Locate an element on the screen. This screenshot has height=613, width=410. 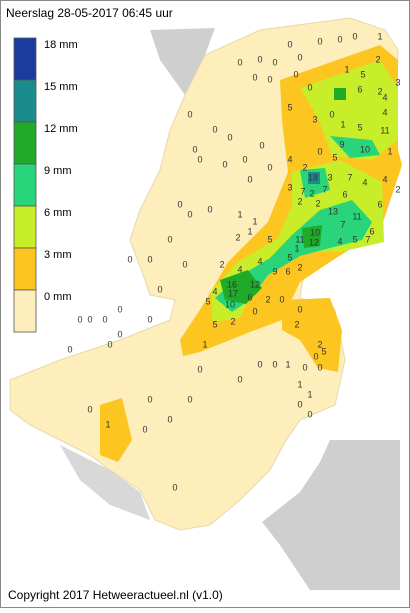
legend-label: 18 mm is located at coordinates (61, 45).